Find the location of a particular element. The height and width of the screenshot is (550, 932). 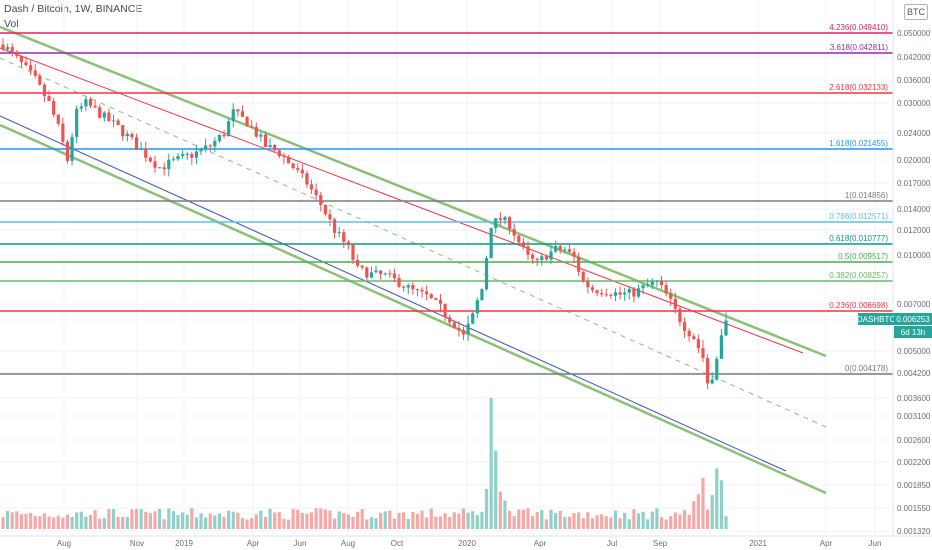

date-tick-label: 2020 is located at coordinates (467, 543).